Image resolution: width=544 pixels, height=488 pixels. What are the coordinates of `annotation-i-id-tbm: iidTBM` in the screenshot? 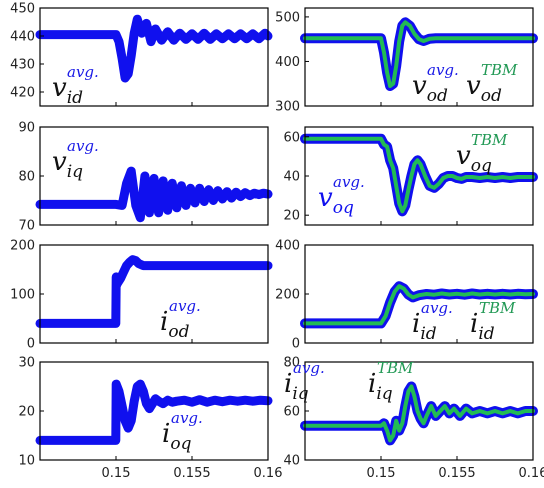 It's located at (493, 321).